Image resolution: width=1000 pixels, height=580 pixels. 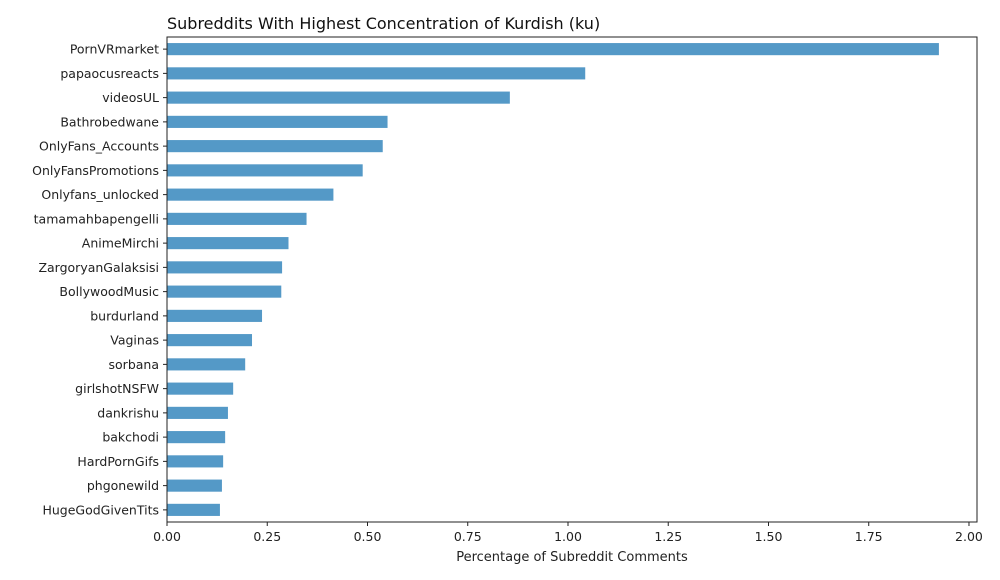 What do you see at coordinates (118, 461) in the screenshot?
I see `y-tick-label: HardPornGifs` at bounding box center [118, 461].